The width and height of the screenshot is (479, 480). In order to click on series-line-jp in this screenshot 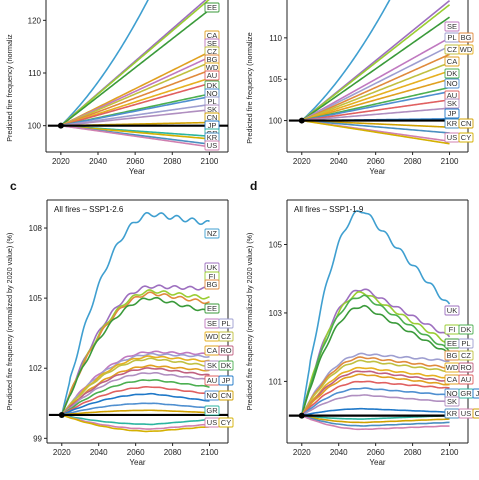, I will do `click(135, 404)`.